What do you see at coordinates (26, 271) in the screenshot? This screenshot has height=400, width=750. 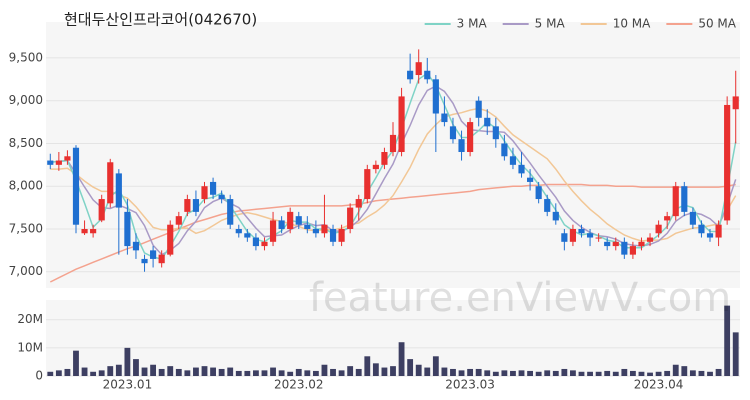 I see `y-tick-label: 7,000` at bounding box center [26, 271].